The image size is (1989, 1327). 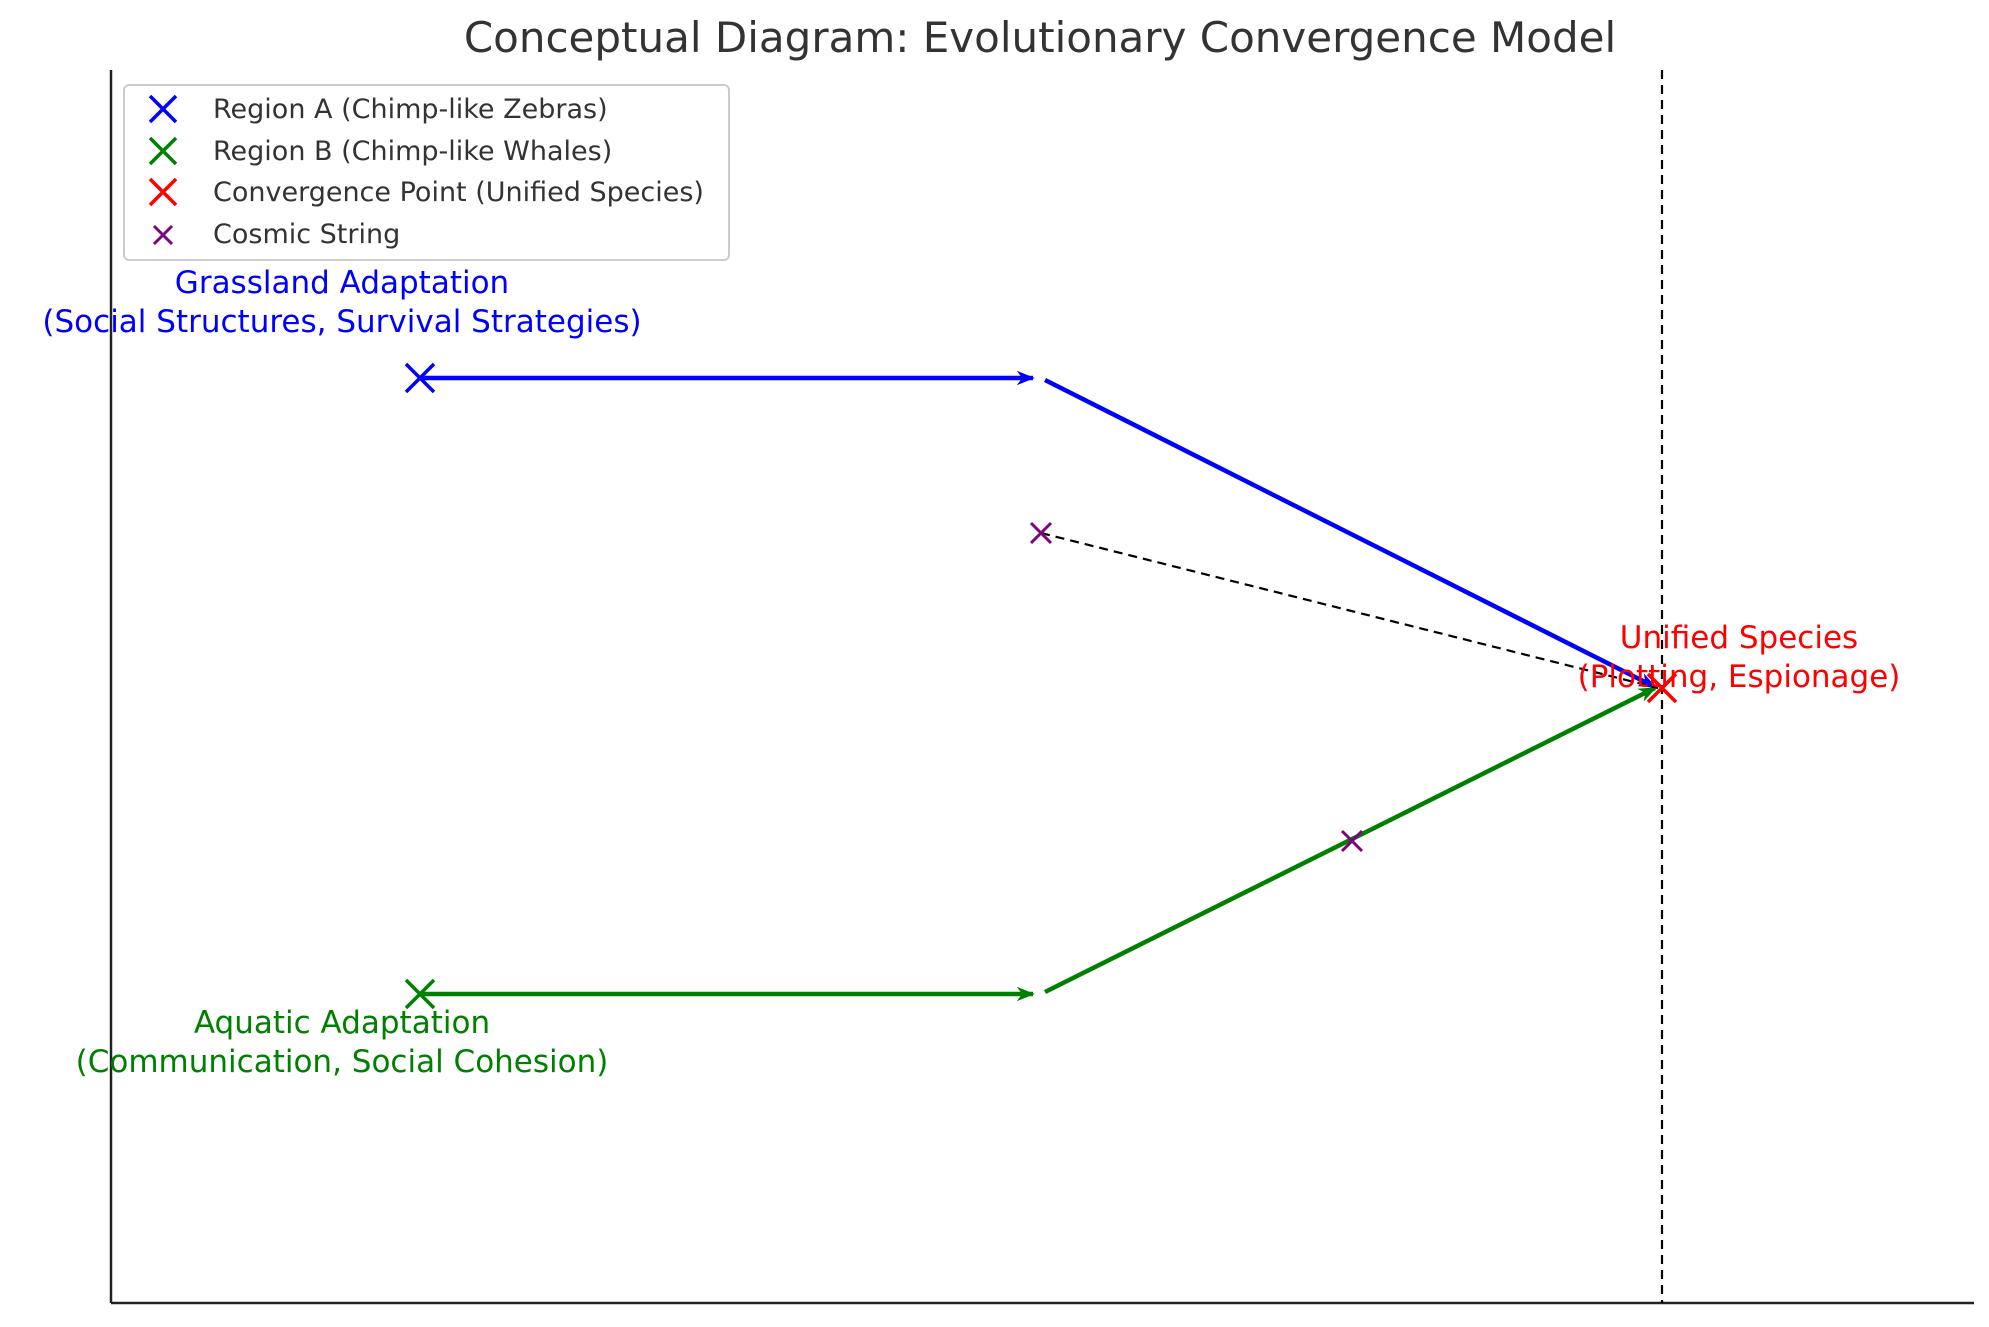 What do you see at coordinates (420, 378) in the screenshot?
I see `region-a-marker` at bounding box center [420, 378].